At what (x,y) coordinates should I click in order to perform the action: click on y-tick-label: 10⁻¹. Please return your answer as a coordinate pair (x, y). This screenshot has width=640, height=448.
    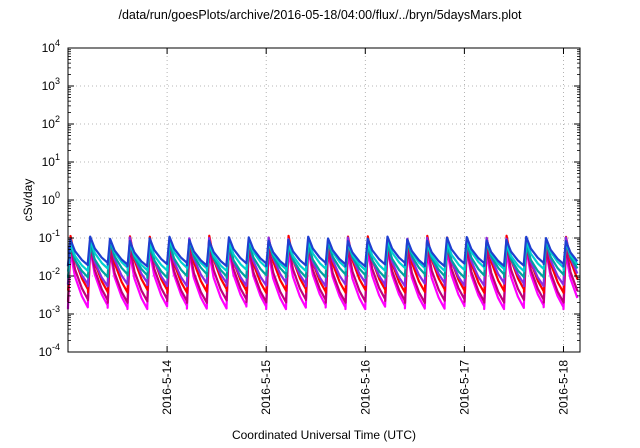
    Looking at the image, I should click on (49, 236).